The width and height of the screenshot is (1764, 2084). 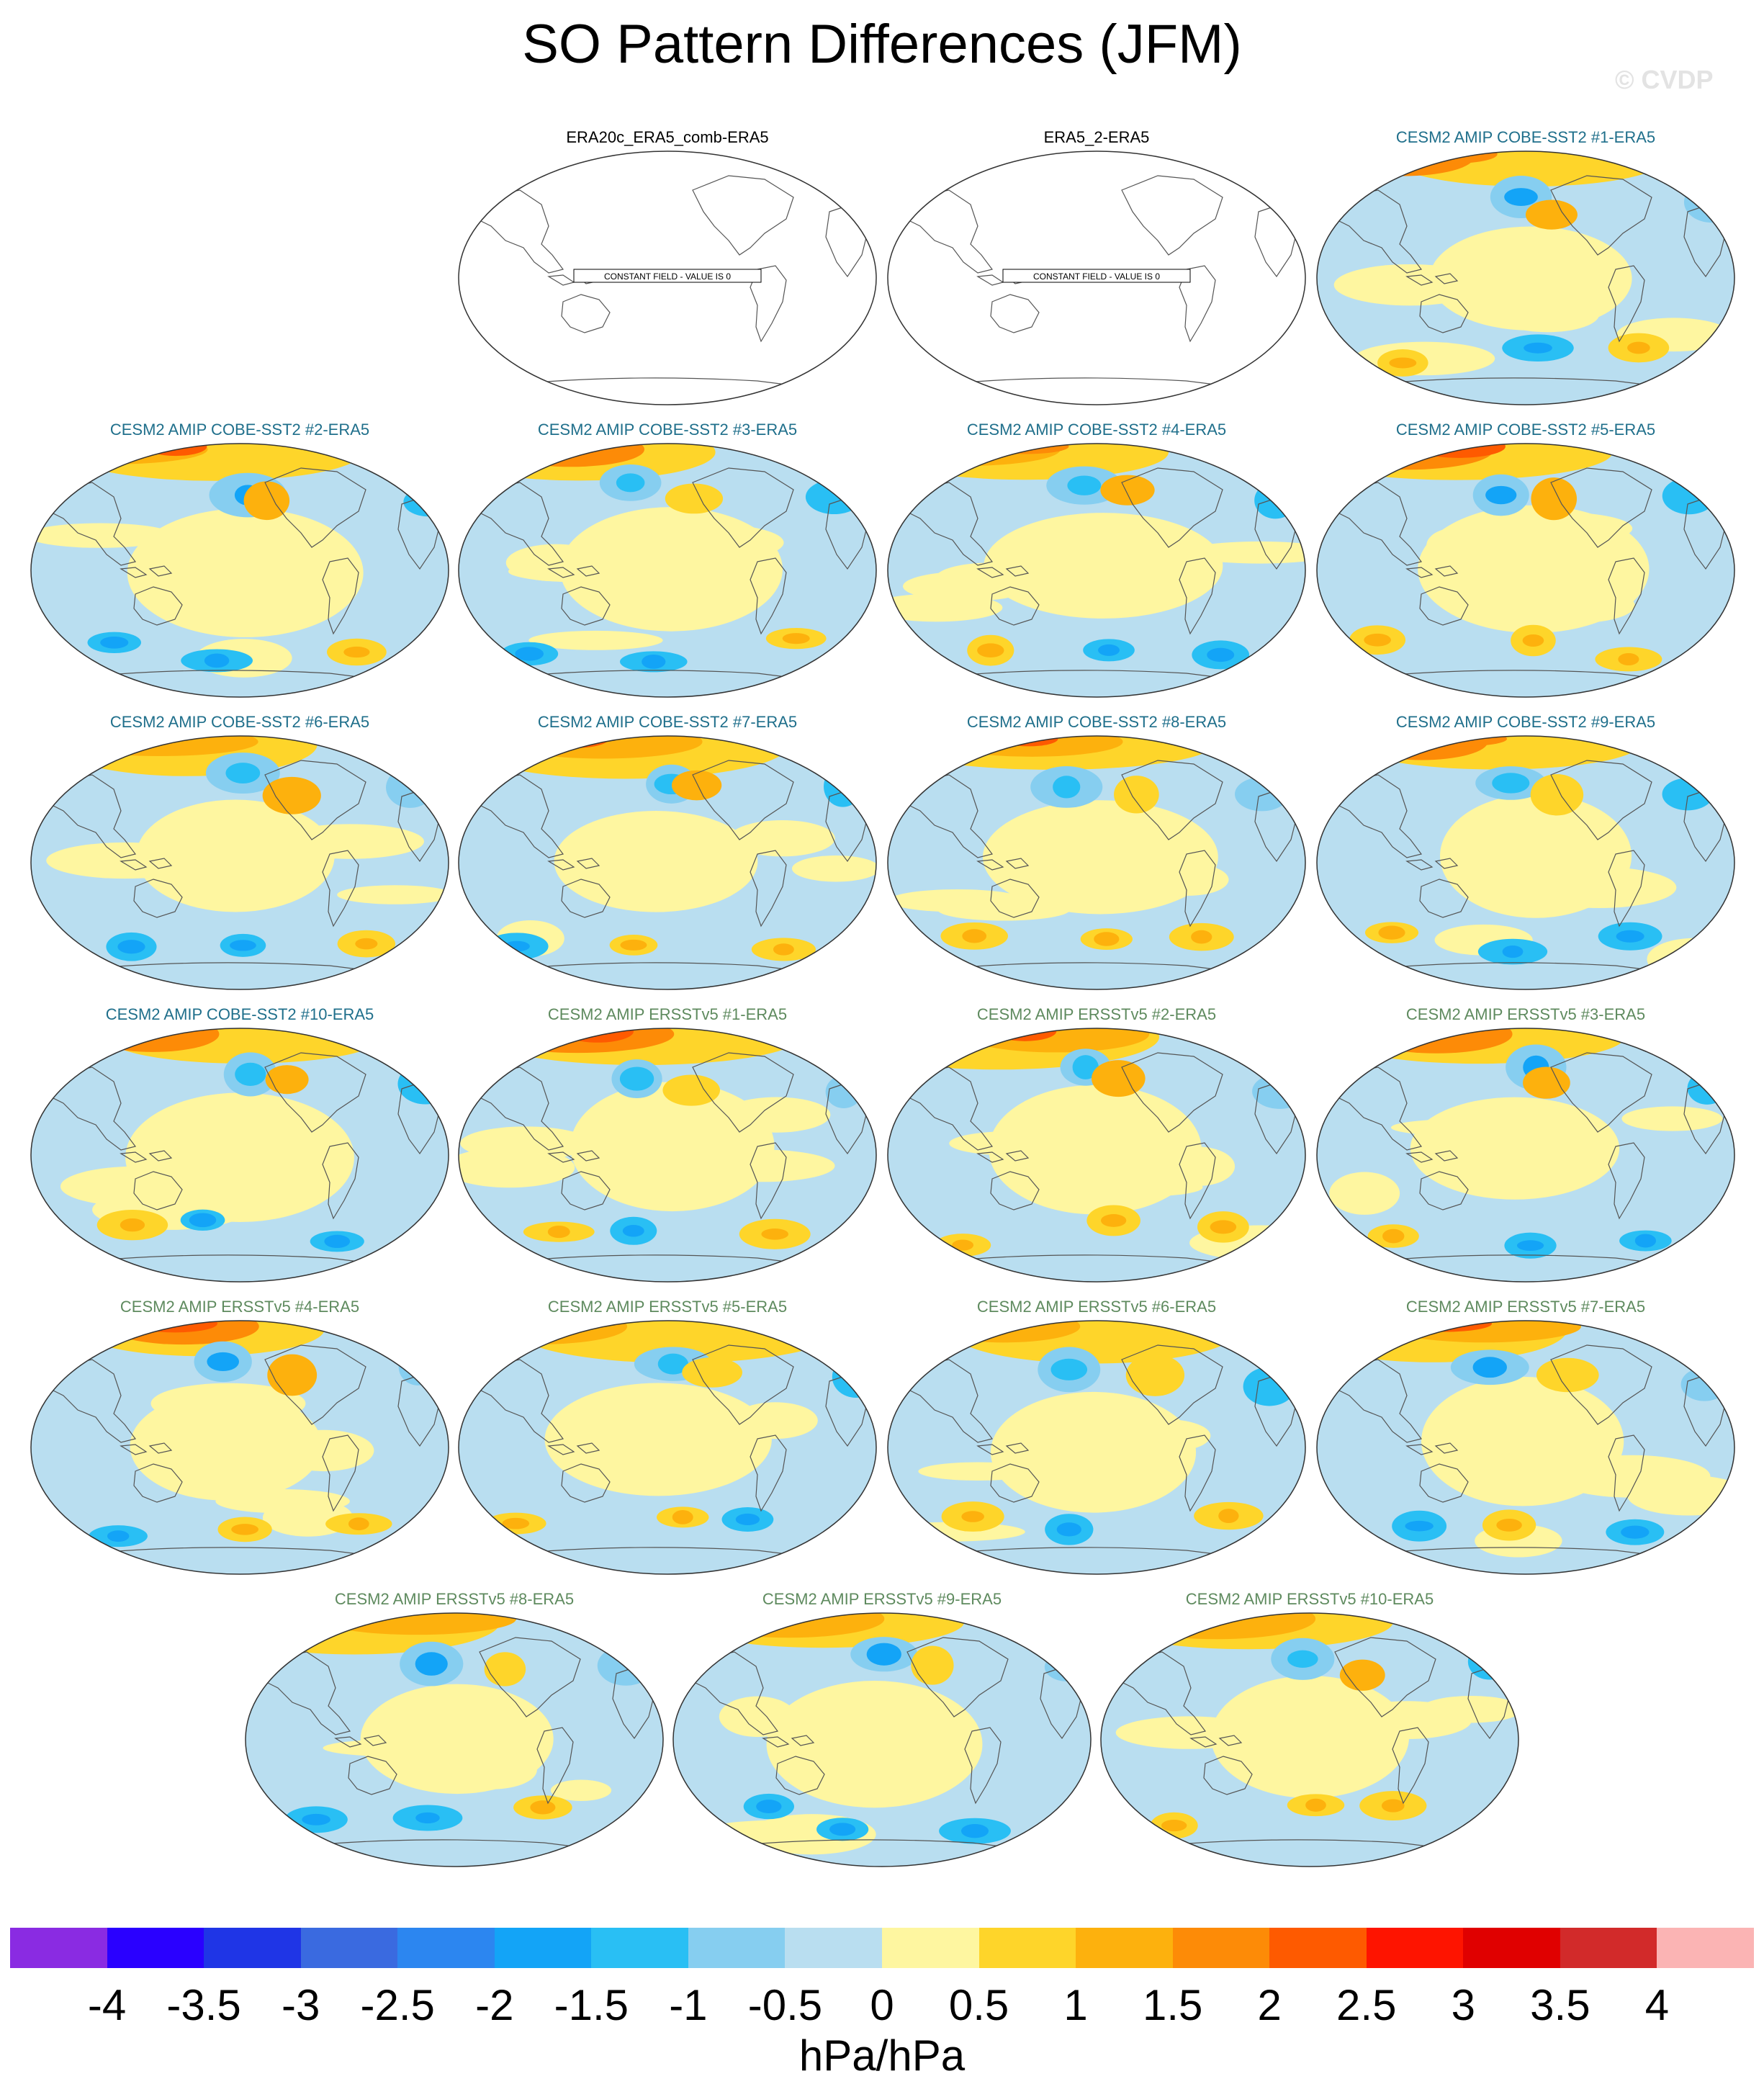 I want to click on map-panel: CESM2 AMIP COBE-SST2 #3-ERA5, so click(x=667, y=563).